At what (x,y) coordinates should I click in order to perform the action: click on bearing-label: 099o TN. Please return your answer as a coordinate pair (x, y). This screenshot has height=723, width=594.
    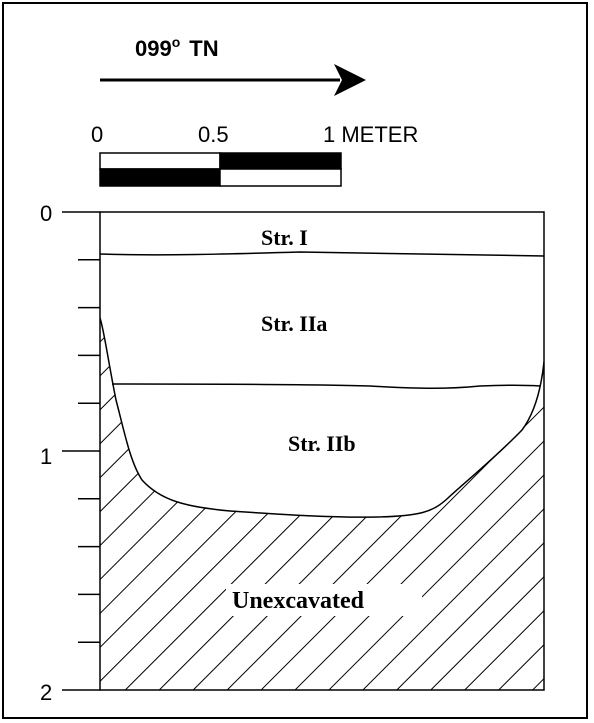
    Looking at the image, I should click on (177, 47).